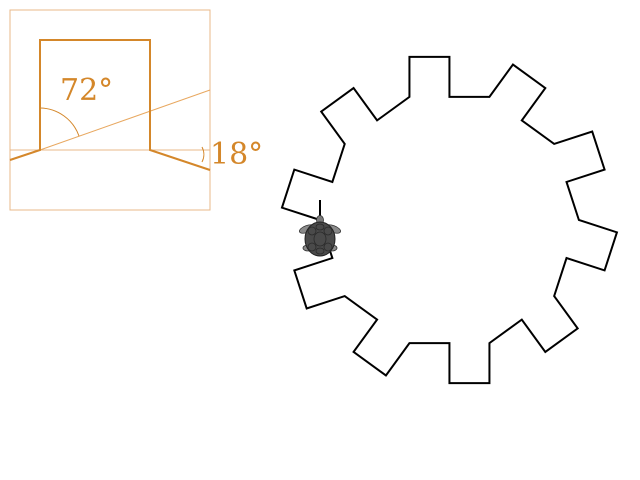 The width and height of the screenshot is (640, 480). Describe the element at coordinates (203, 154) in the screenshot. I see `angle-arc-small` at that location.